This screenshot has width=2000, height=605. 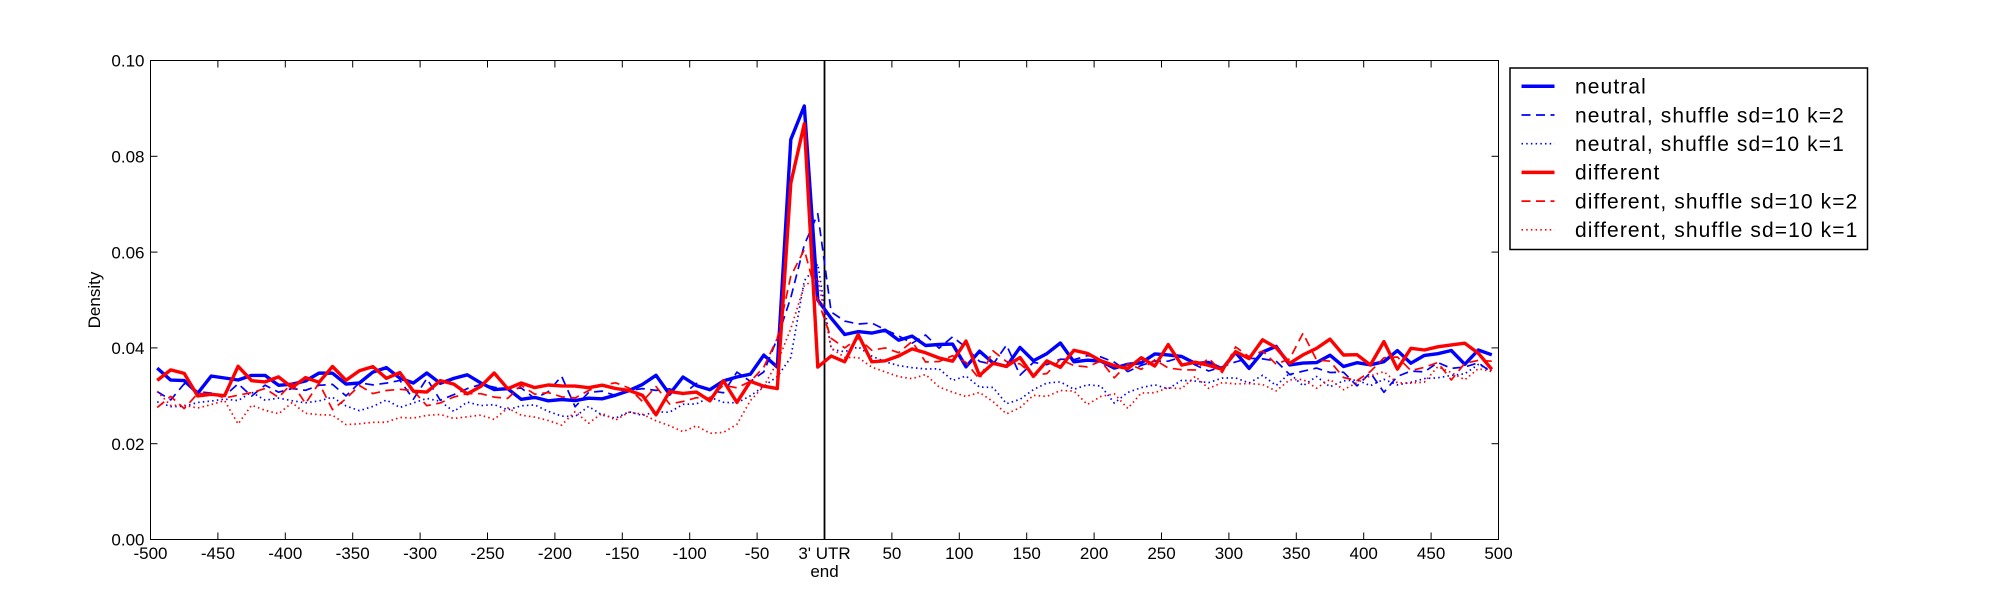 What do you see at coordinates (1611, 87) in the screenshot?
I see `svg-text: neutral` at bounding box center [1611, 87].